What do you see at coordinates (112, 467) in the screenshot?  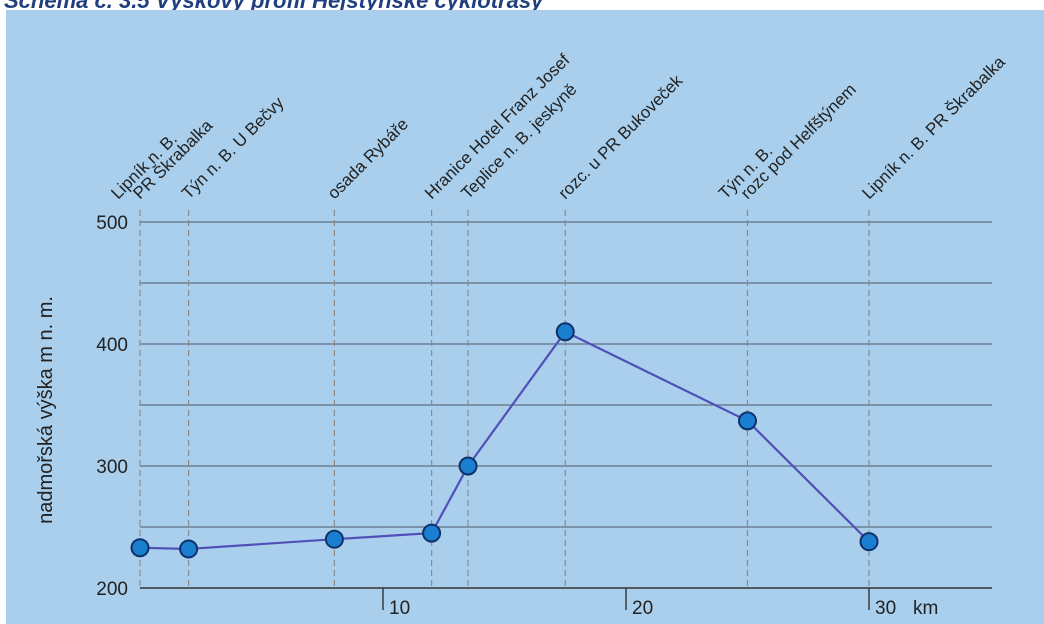 I see `y-tick-label: 300` at bounding box center [112, 467].